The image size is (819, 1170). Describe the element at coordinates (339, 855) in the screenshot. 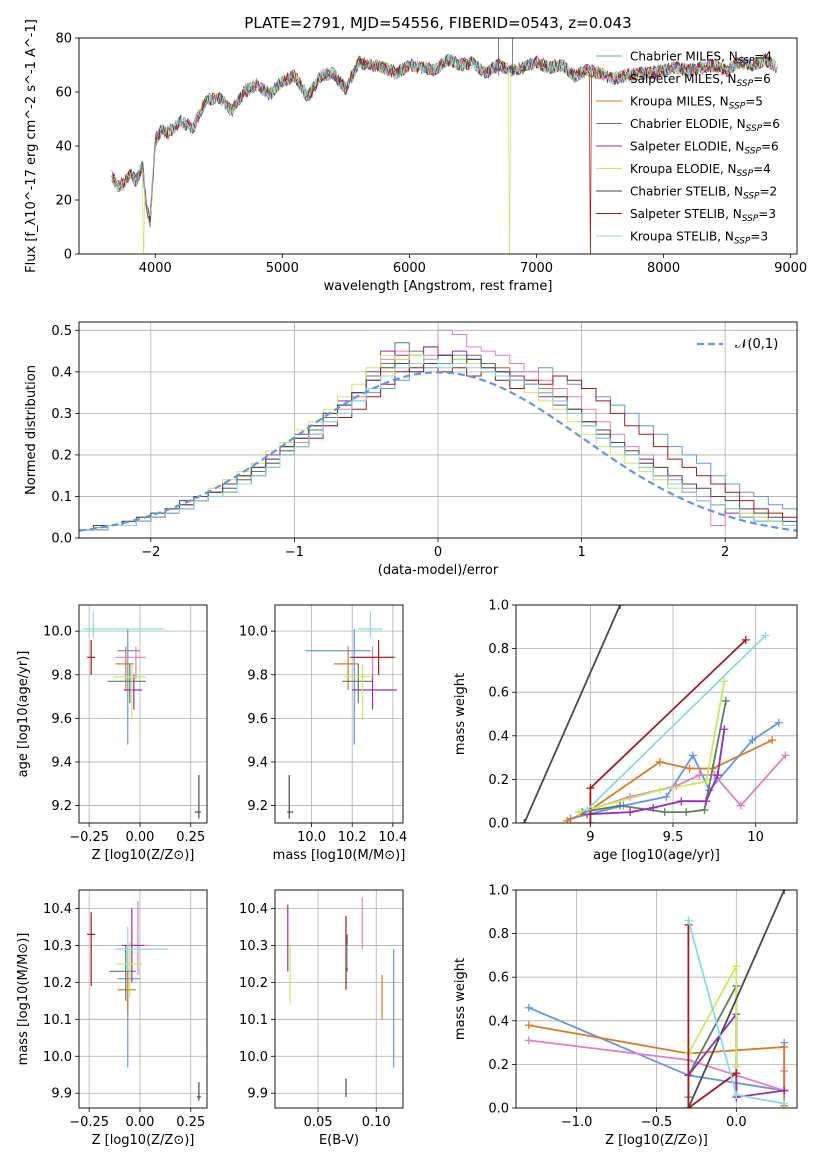

I see `x-axis-label: mass [log10(M/M⊙)]` at that location.